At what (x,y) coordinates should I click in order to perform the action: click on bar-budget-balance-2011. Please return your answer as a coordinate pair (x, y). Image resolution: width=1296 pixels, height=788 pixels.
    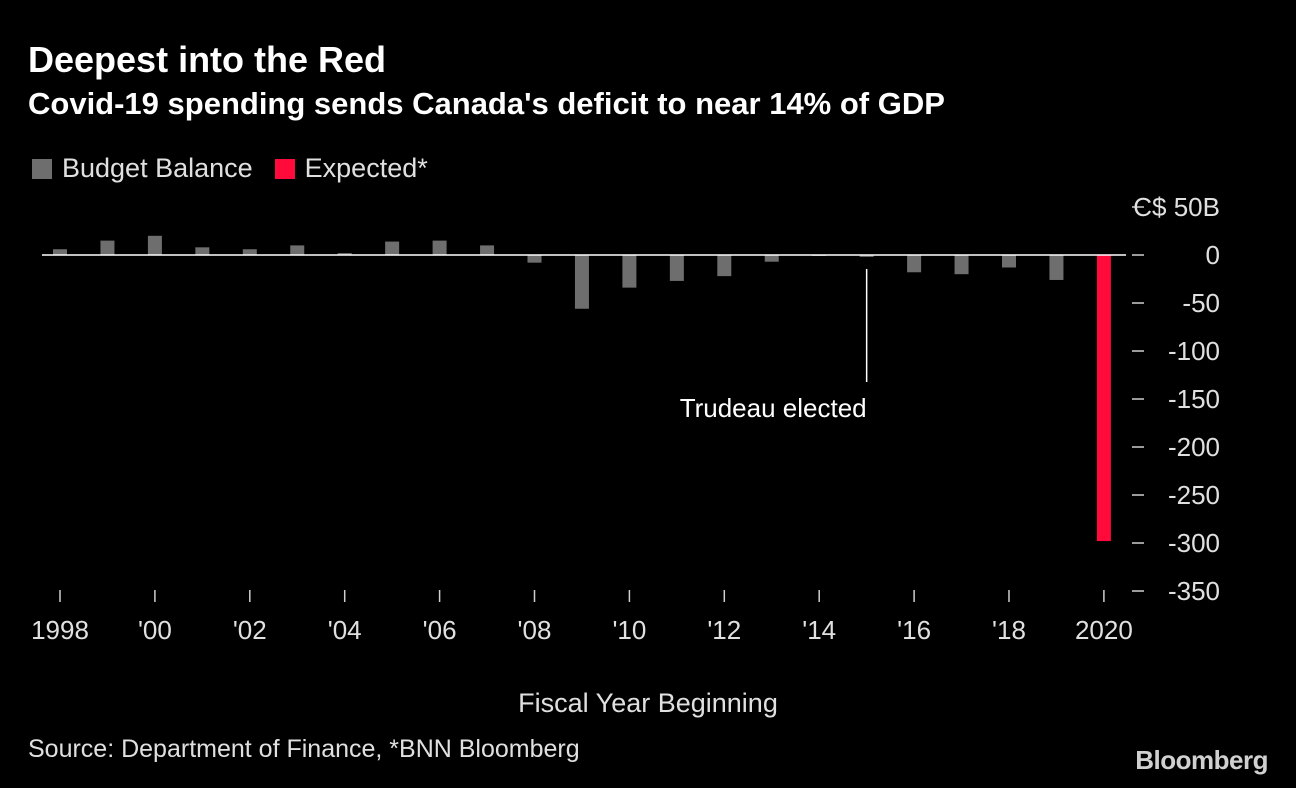
    Looking at the image, I should click on (676, 268).